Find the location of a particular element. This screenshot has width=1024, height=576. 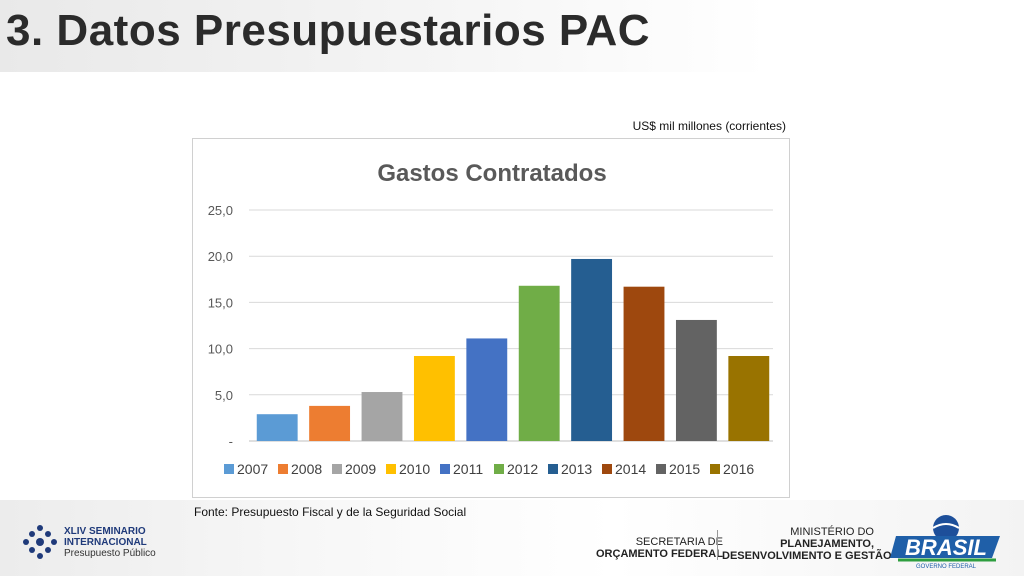

secretaria-label: SECRETARIA DE ORÇAMENTO FEDERAL is located at coordinates (659, 548).